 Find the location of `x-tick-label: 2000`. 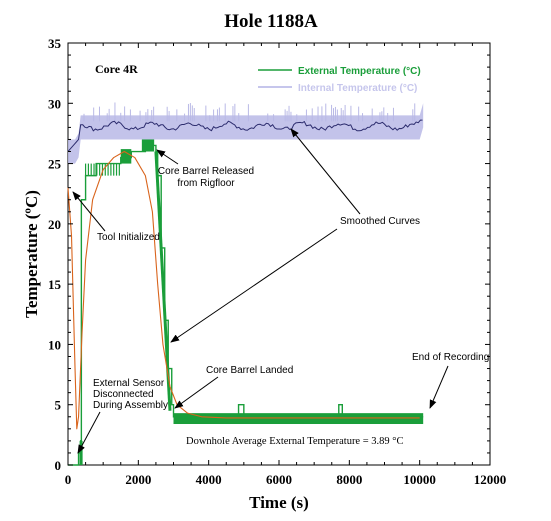

x-tick-label: 2000 is located at coordinates (138, 479).